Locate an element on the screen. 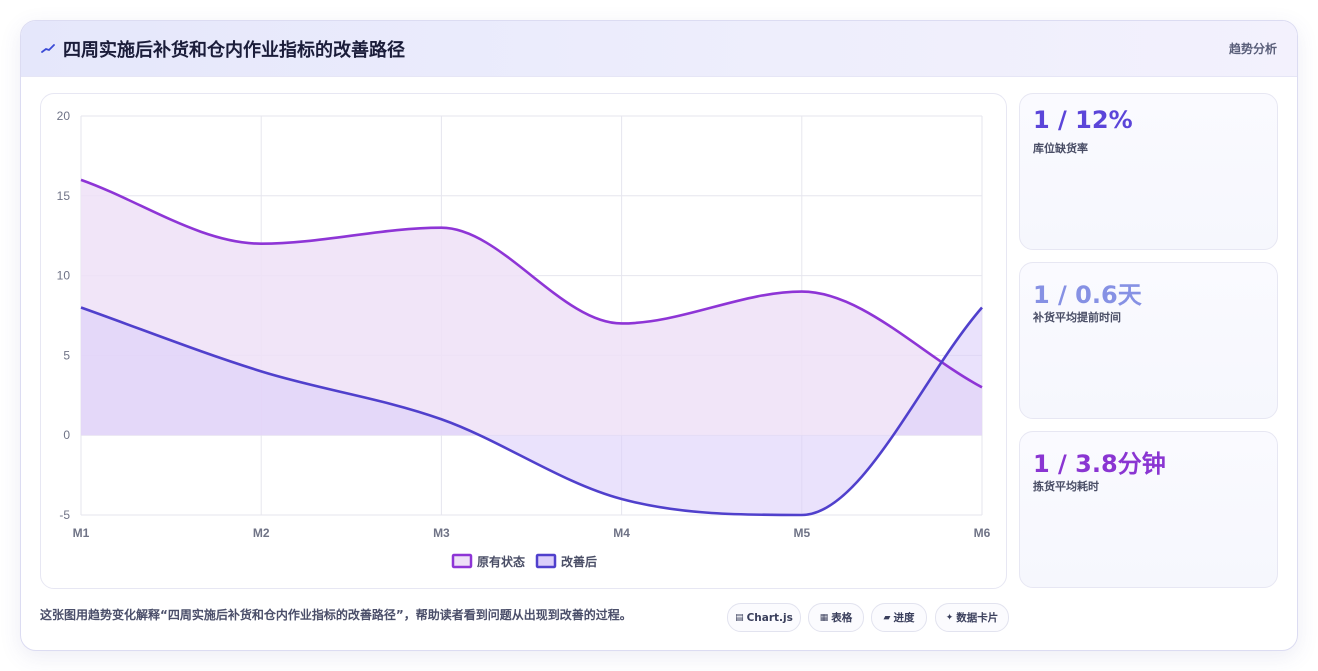 The height and width of the screenshot is (671, 1318). page-title: 四周实施后补货和仓内作业指标的改善路径 is located at coordinates (234, 50).